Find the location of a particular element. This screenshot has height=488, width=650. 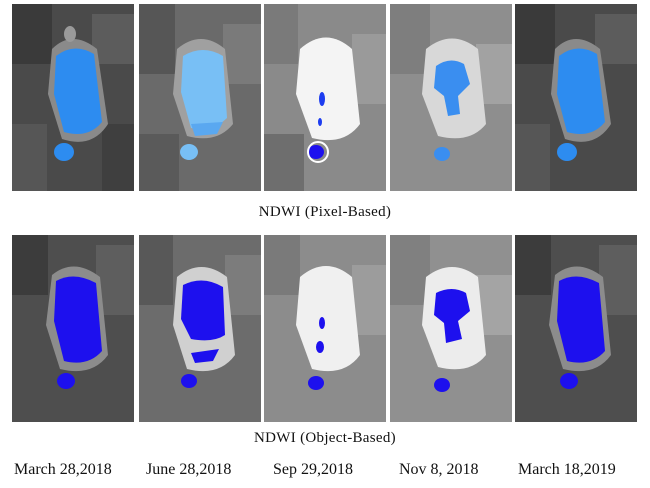

pixel-based-map-june-2018 is located at coordinates (200, 97).